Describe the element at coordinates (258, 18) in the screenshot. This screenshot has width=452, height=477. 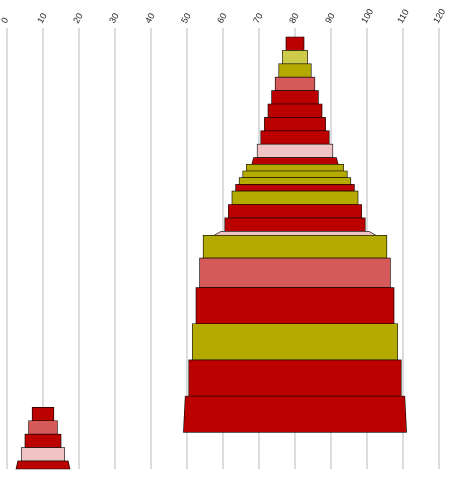
I see `x-tick-label-7: 70` at that location.